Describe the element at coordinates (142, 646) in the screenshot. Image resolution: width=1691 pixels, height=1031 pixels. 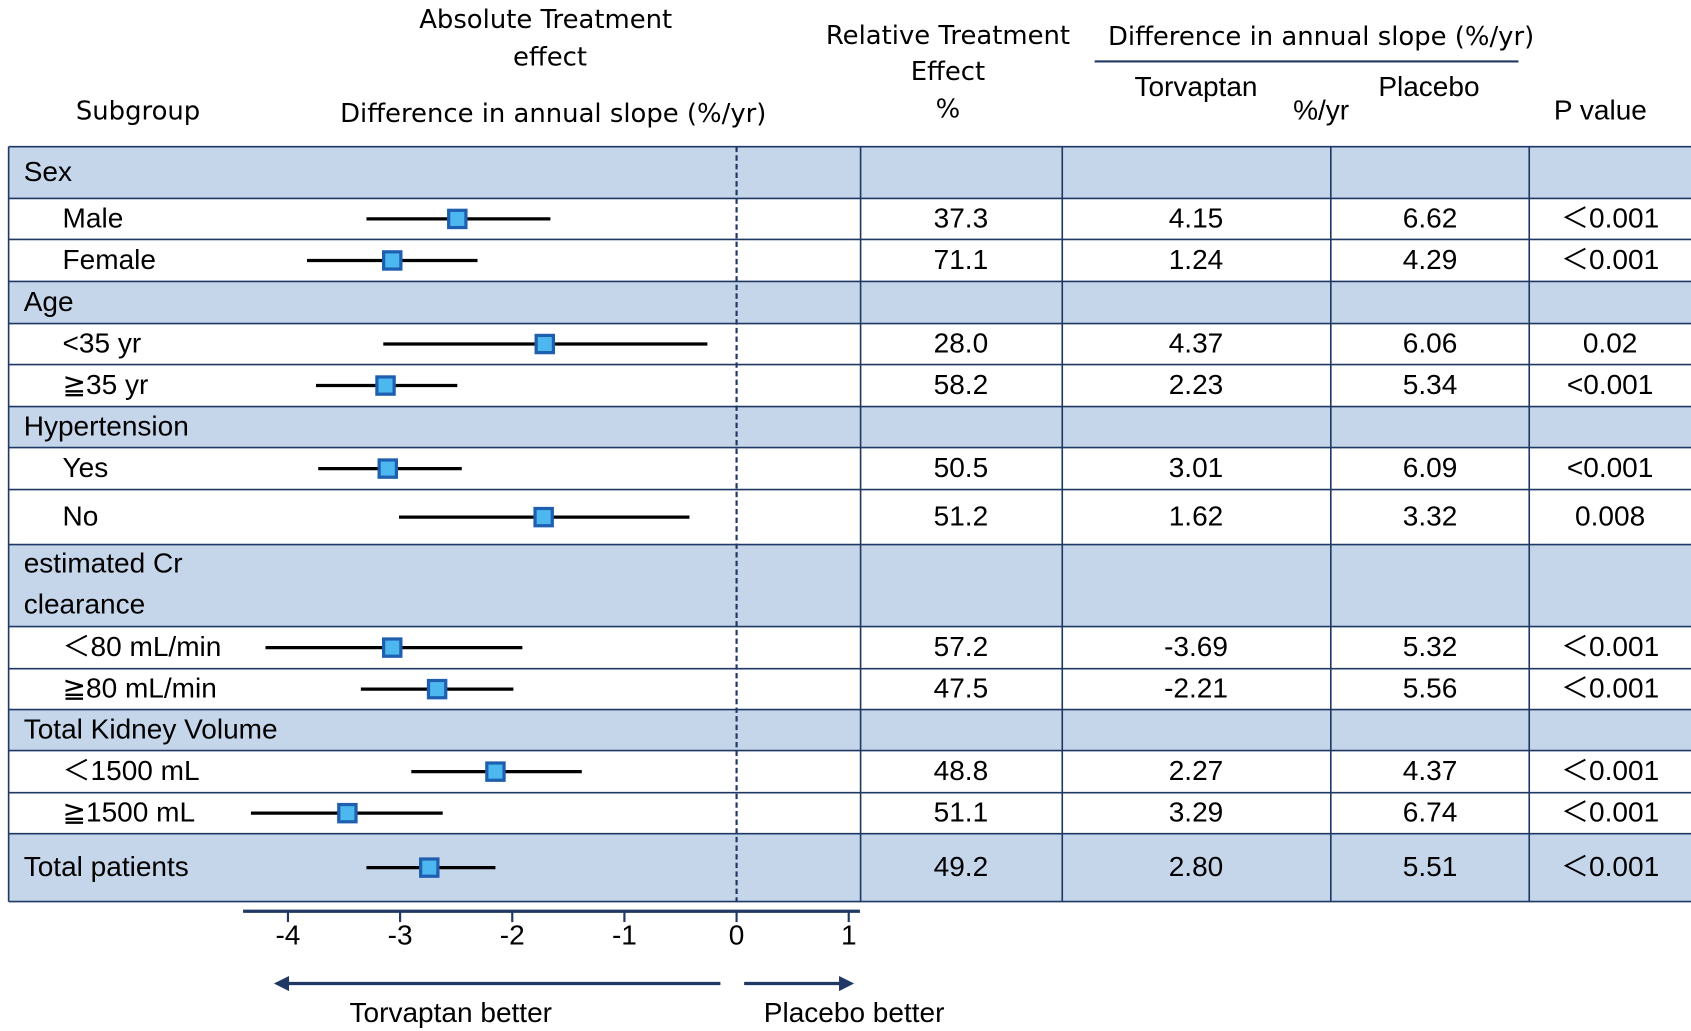
I see `row-label: ＜80 mL/min` at that location.